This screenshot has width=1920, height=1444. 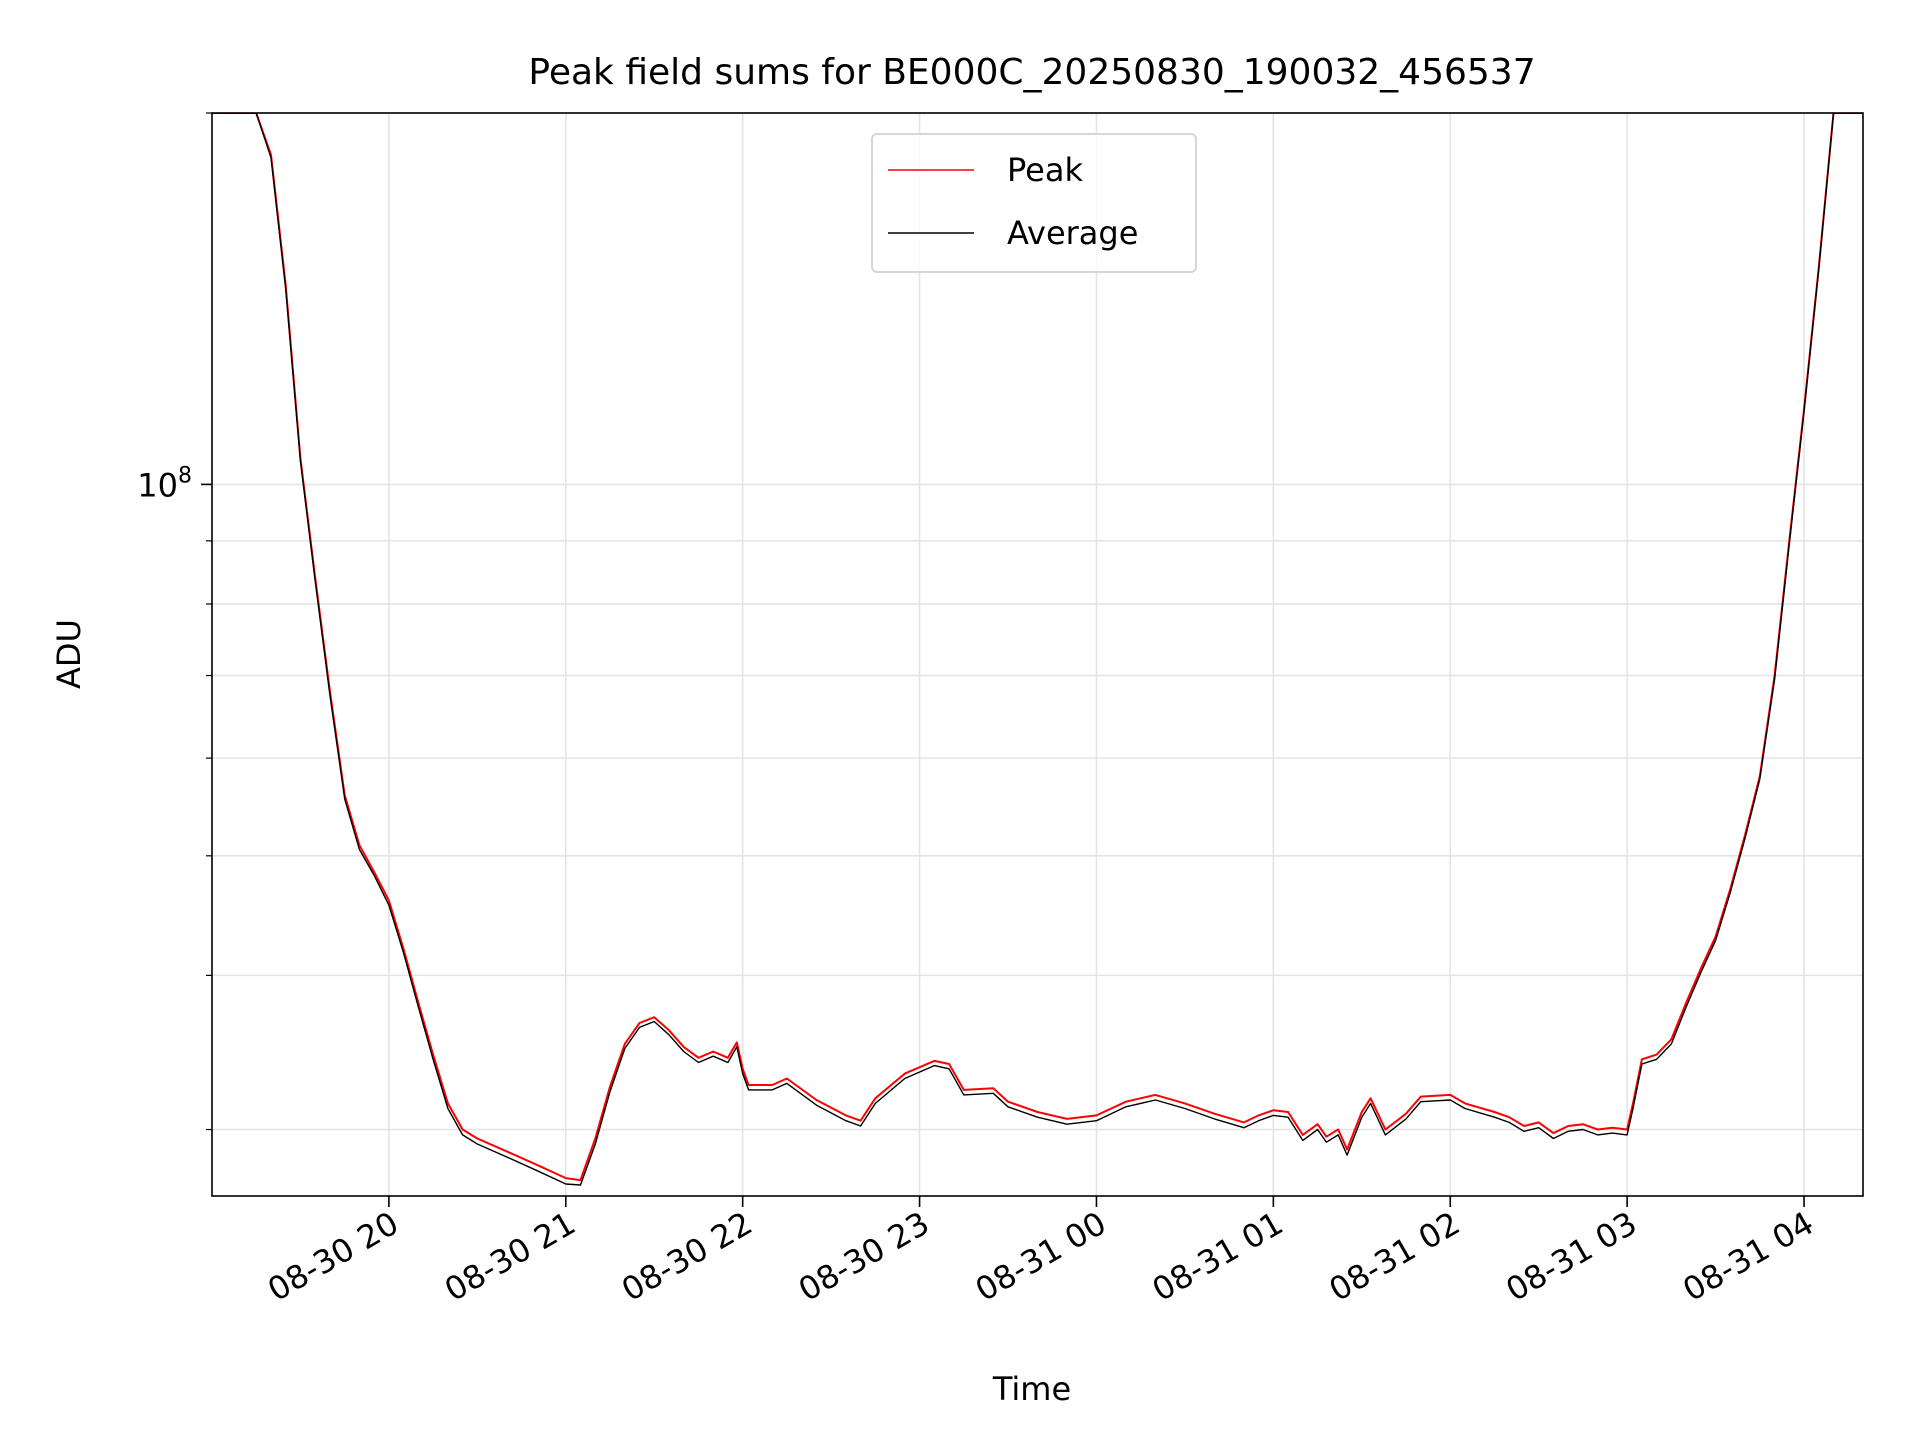 What do you see at coordinates (1045, 170) in the screenshot?
I see `legend-label-peak: Peak` at bounding box center [1045, 170].